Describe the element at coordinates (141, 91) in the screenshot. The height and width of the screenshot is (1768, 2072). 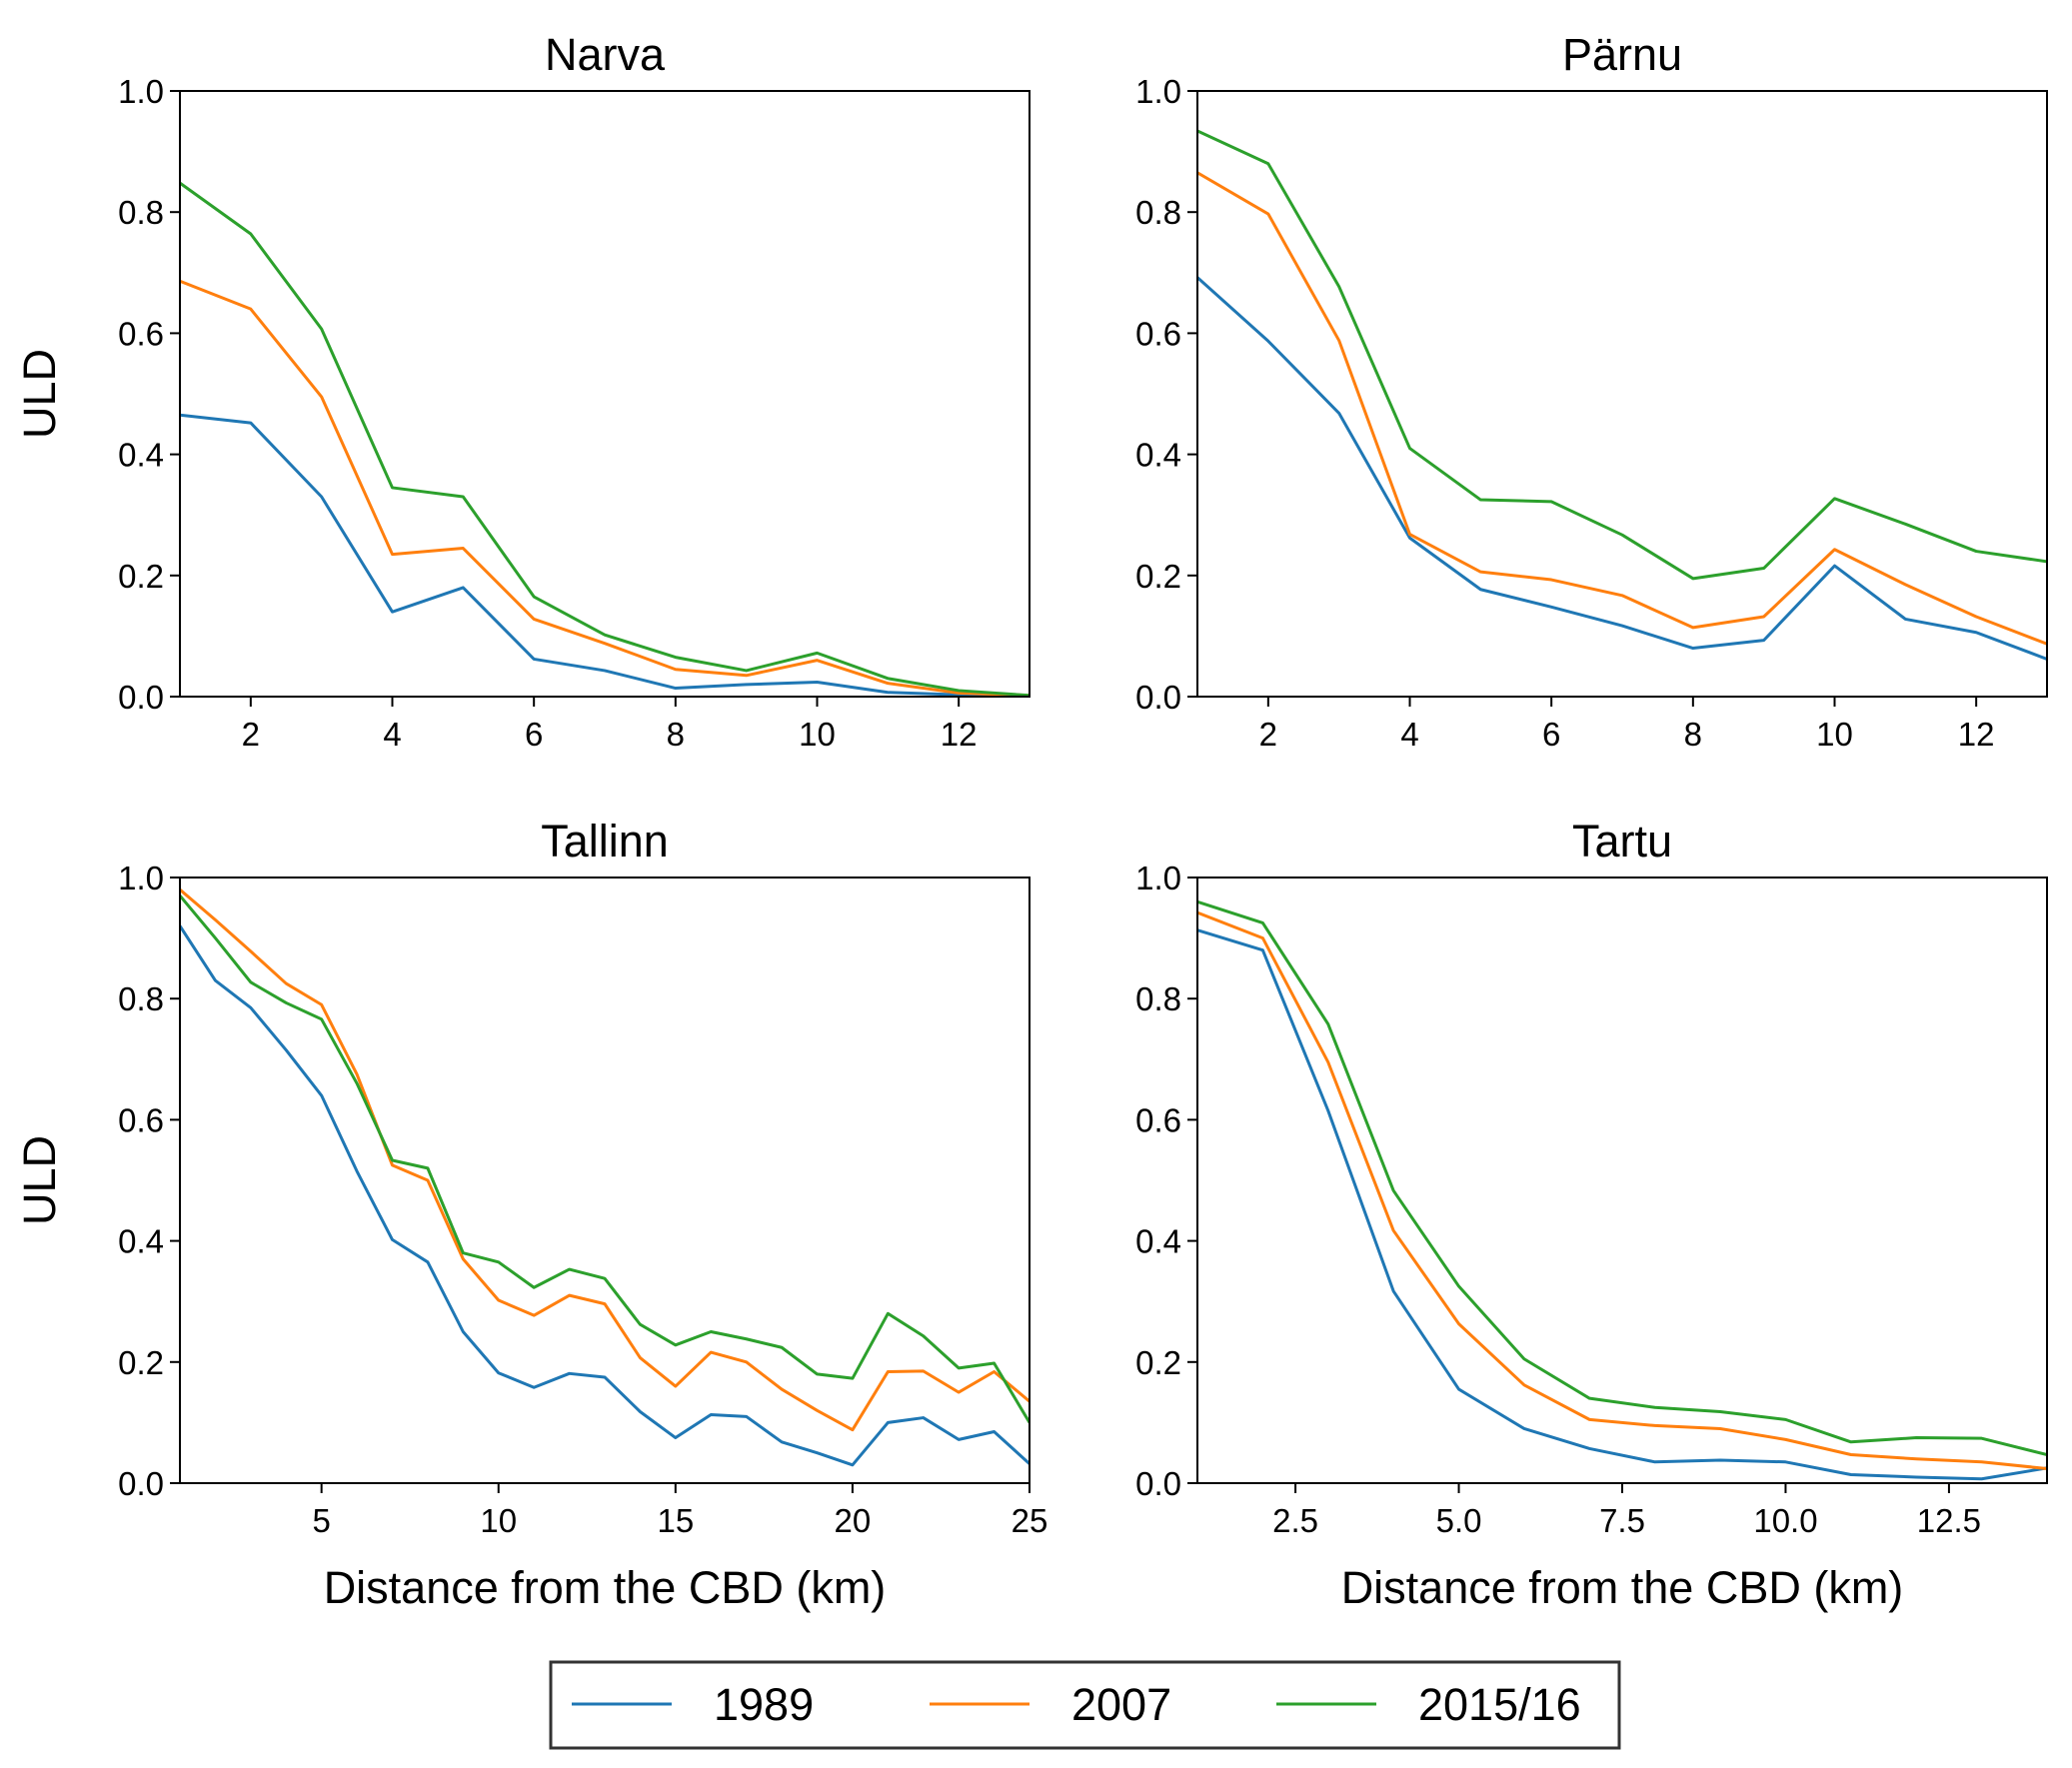
I see `y-tick-label-narva: 1.0` at that location.